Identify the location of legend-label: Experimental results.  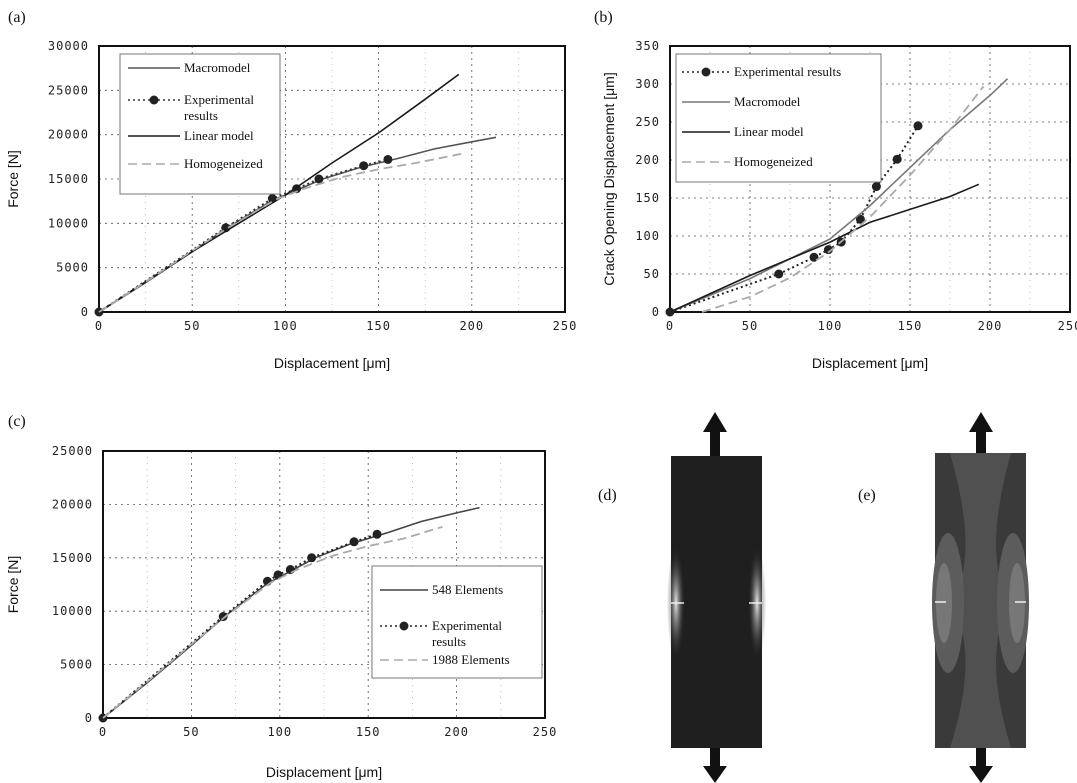
(787, 71).